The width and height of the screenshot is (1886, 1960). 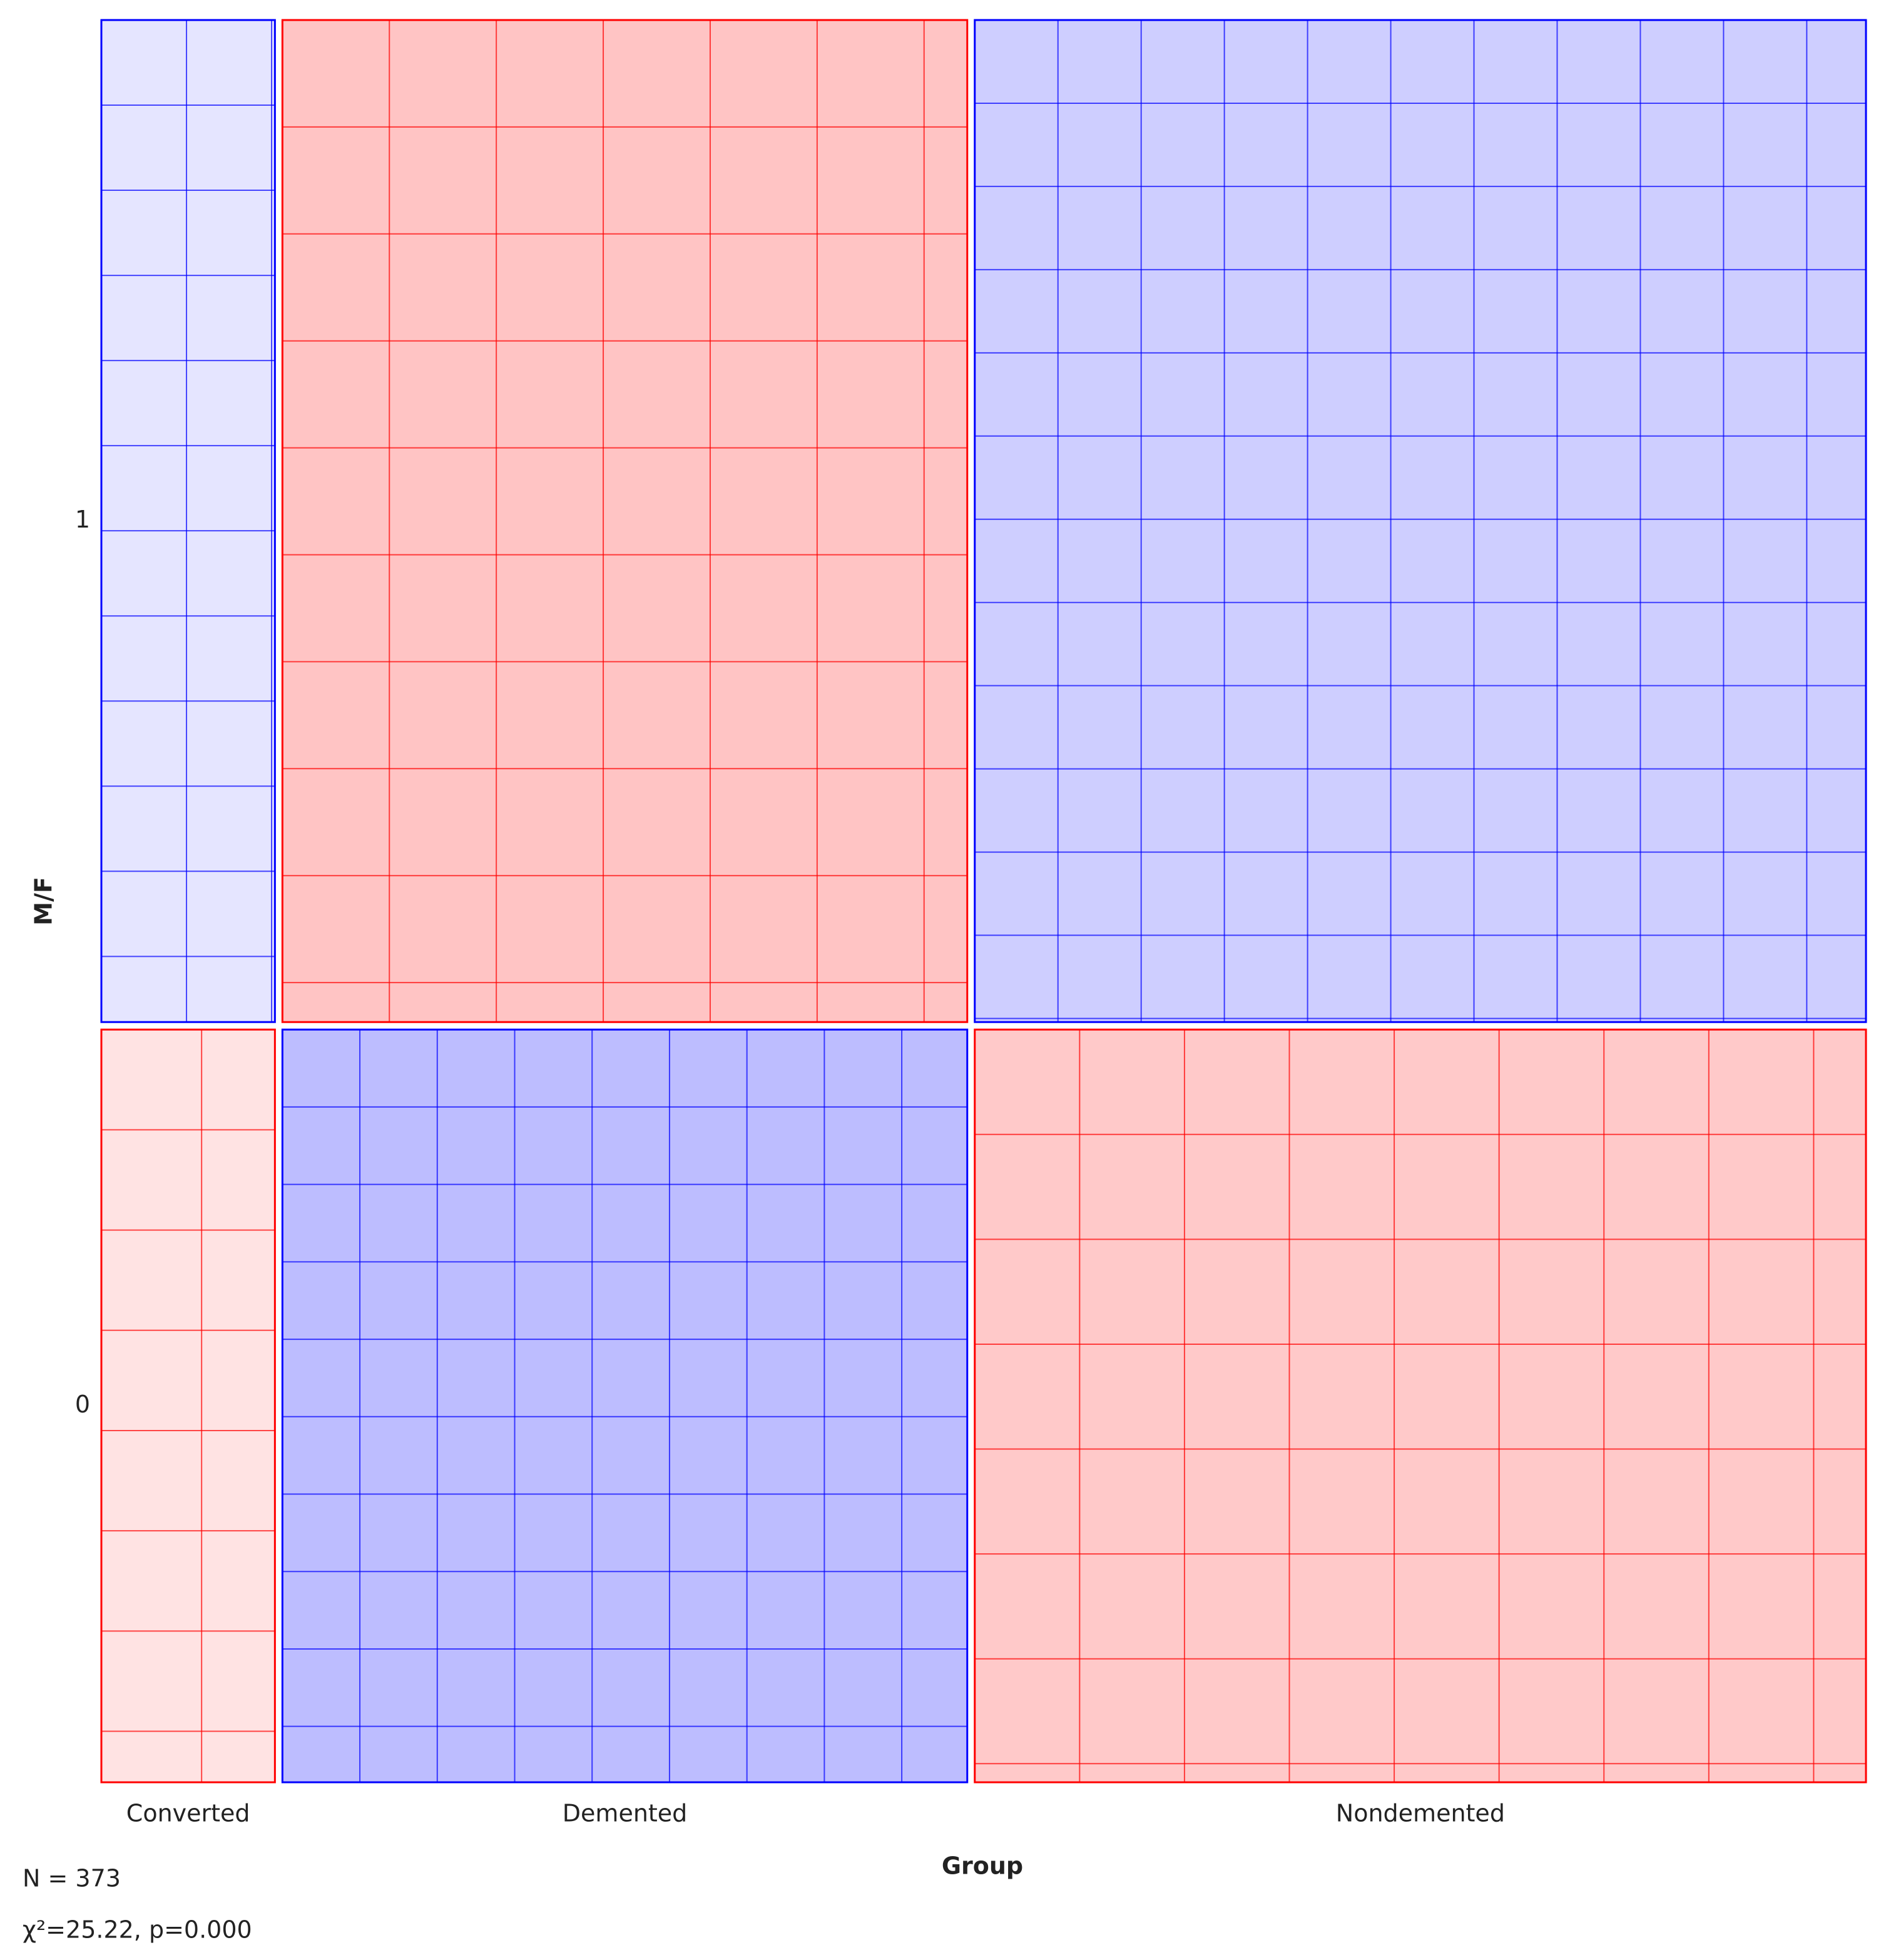 What do you see at coordinates (982, 1866) in the screenshot?
I see `x-axis-label: Group` at bounding box center [982, 1866].